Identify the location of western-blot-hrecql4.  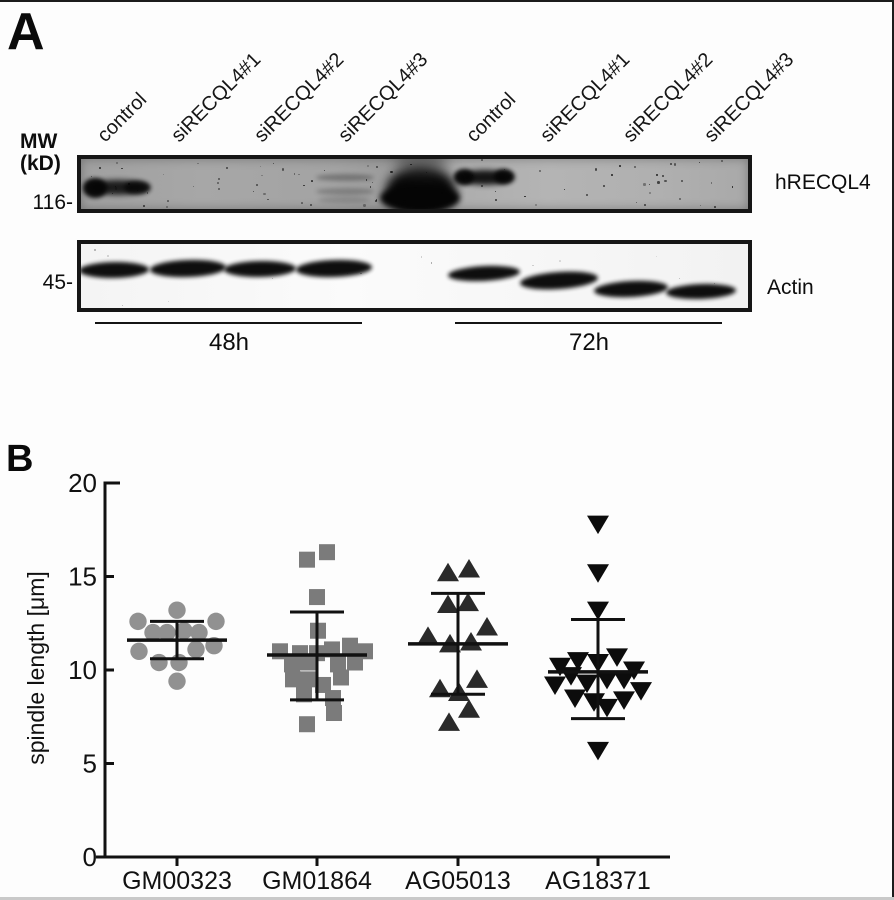
(414, 184).